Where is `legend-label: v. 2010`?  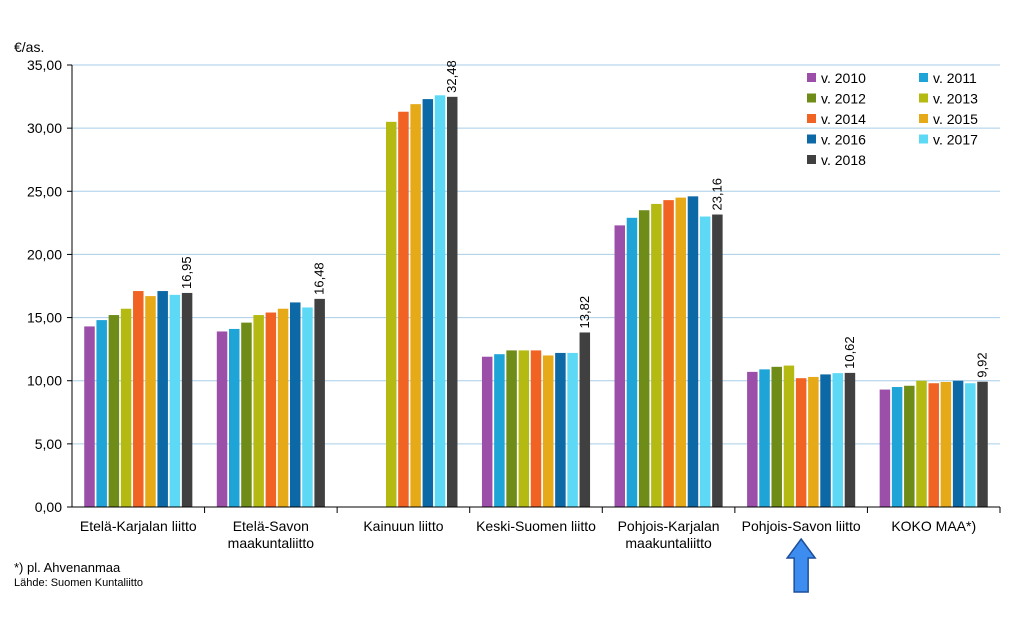
legend-label: v. 2010 is located at coordinates (843, 78).